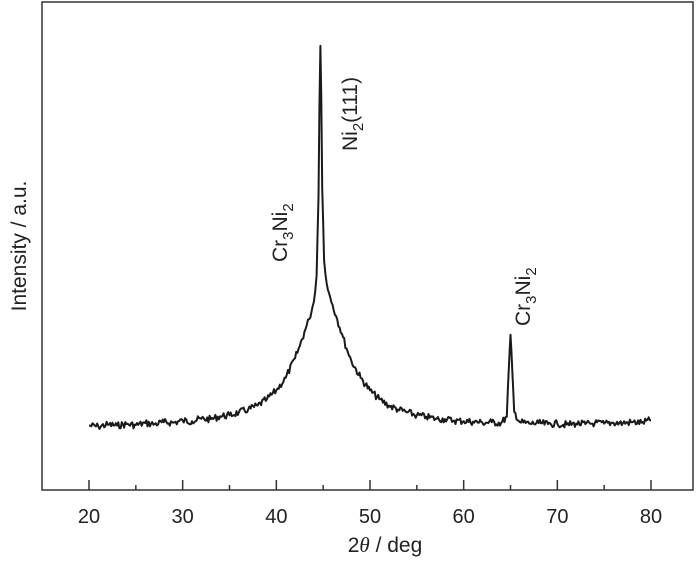 The width and height of the screenshot is (700, 561). Describe the element at coordinates (464, 517) in the screenshot. I see `x-tick-label: 60` at that location.